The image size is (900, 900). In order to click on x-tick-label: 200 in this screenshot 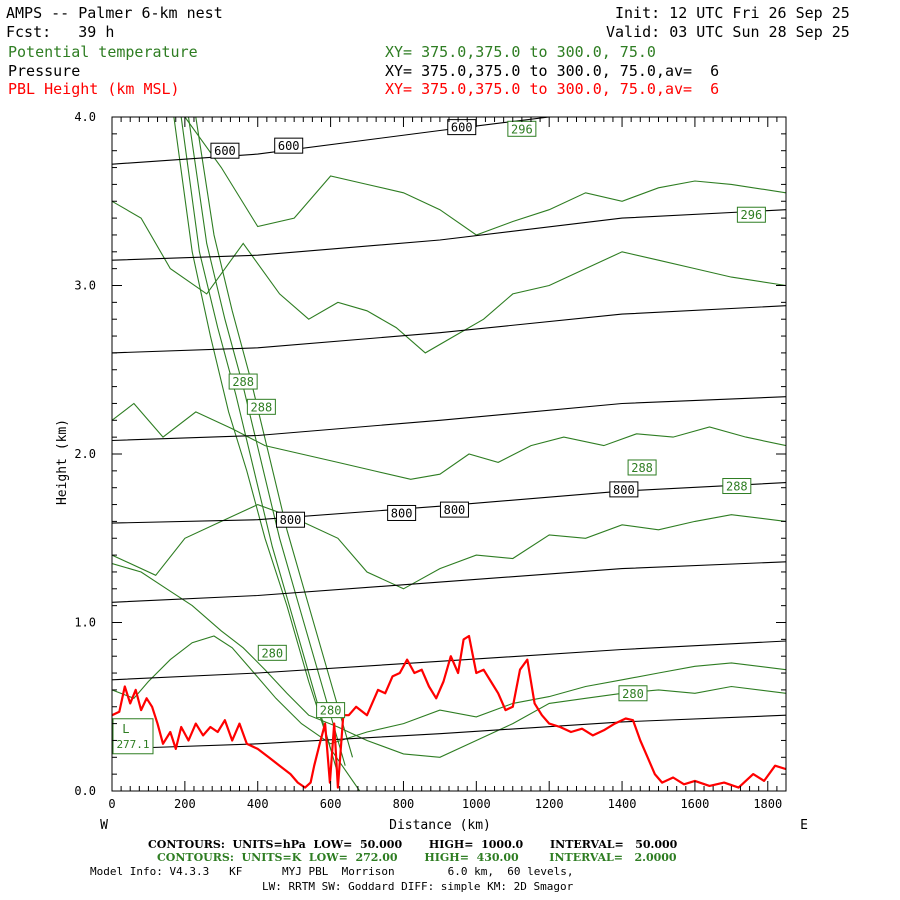, I will do `click(185, 804)`.